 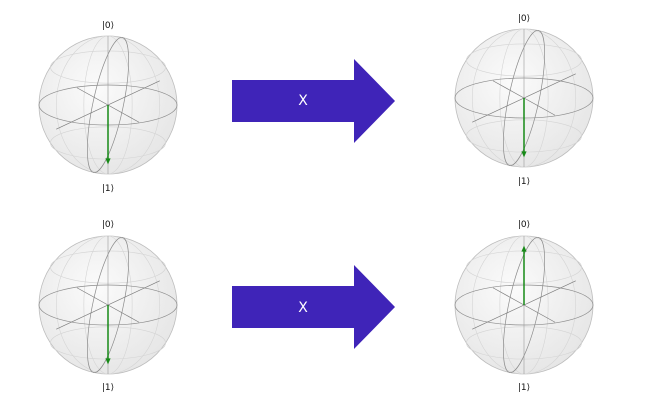 What do you see at coordinates (524, 388) in the screenshot?
I see `row2-output-ket-1-label: |1⟩` at bounding box center [524, 388].